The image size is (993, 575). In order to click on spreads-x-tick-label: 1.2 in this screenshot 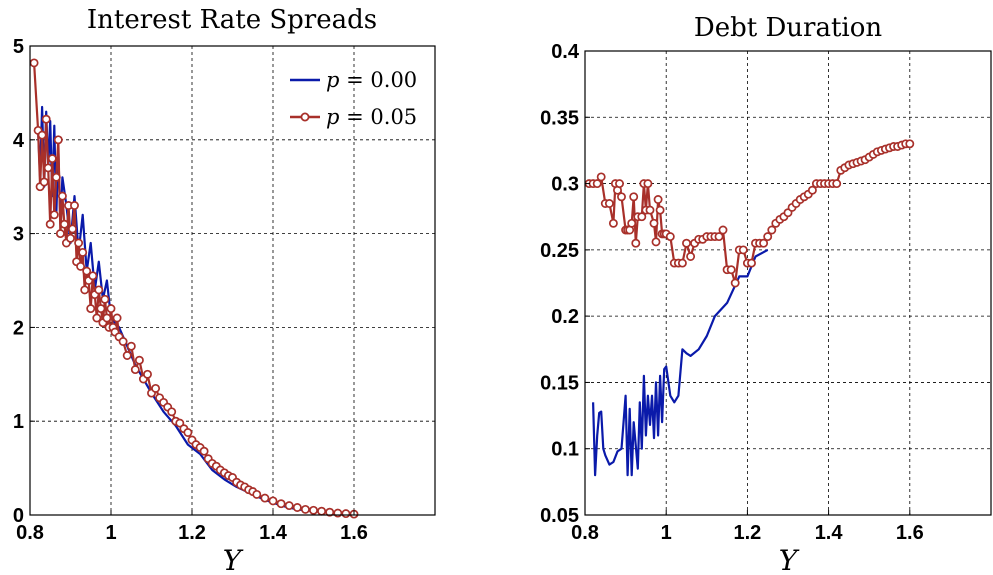, I will do `click(192, 533)`.